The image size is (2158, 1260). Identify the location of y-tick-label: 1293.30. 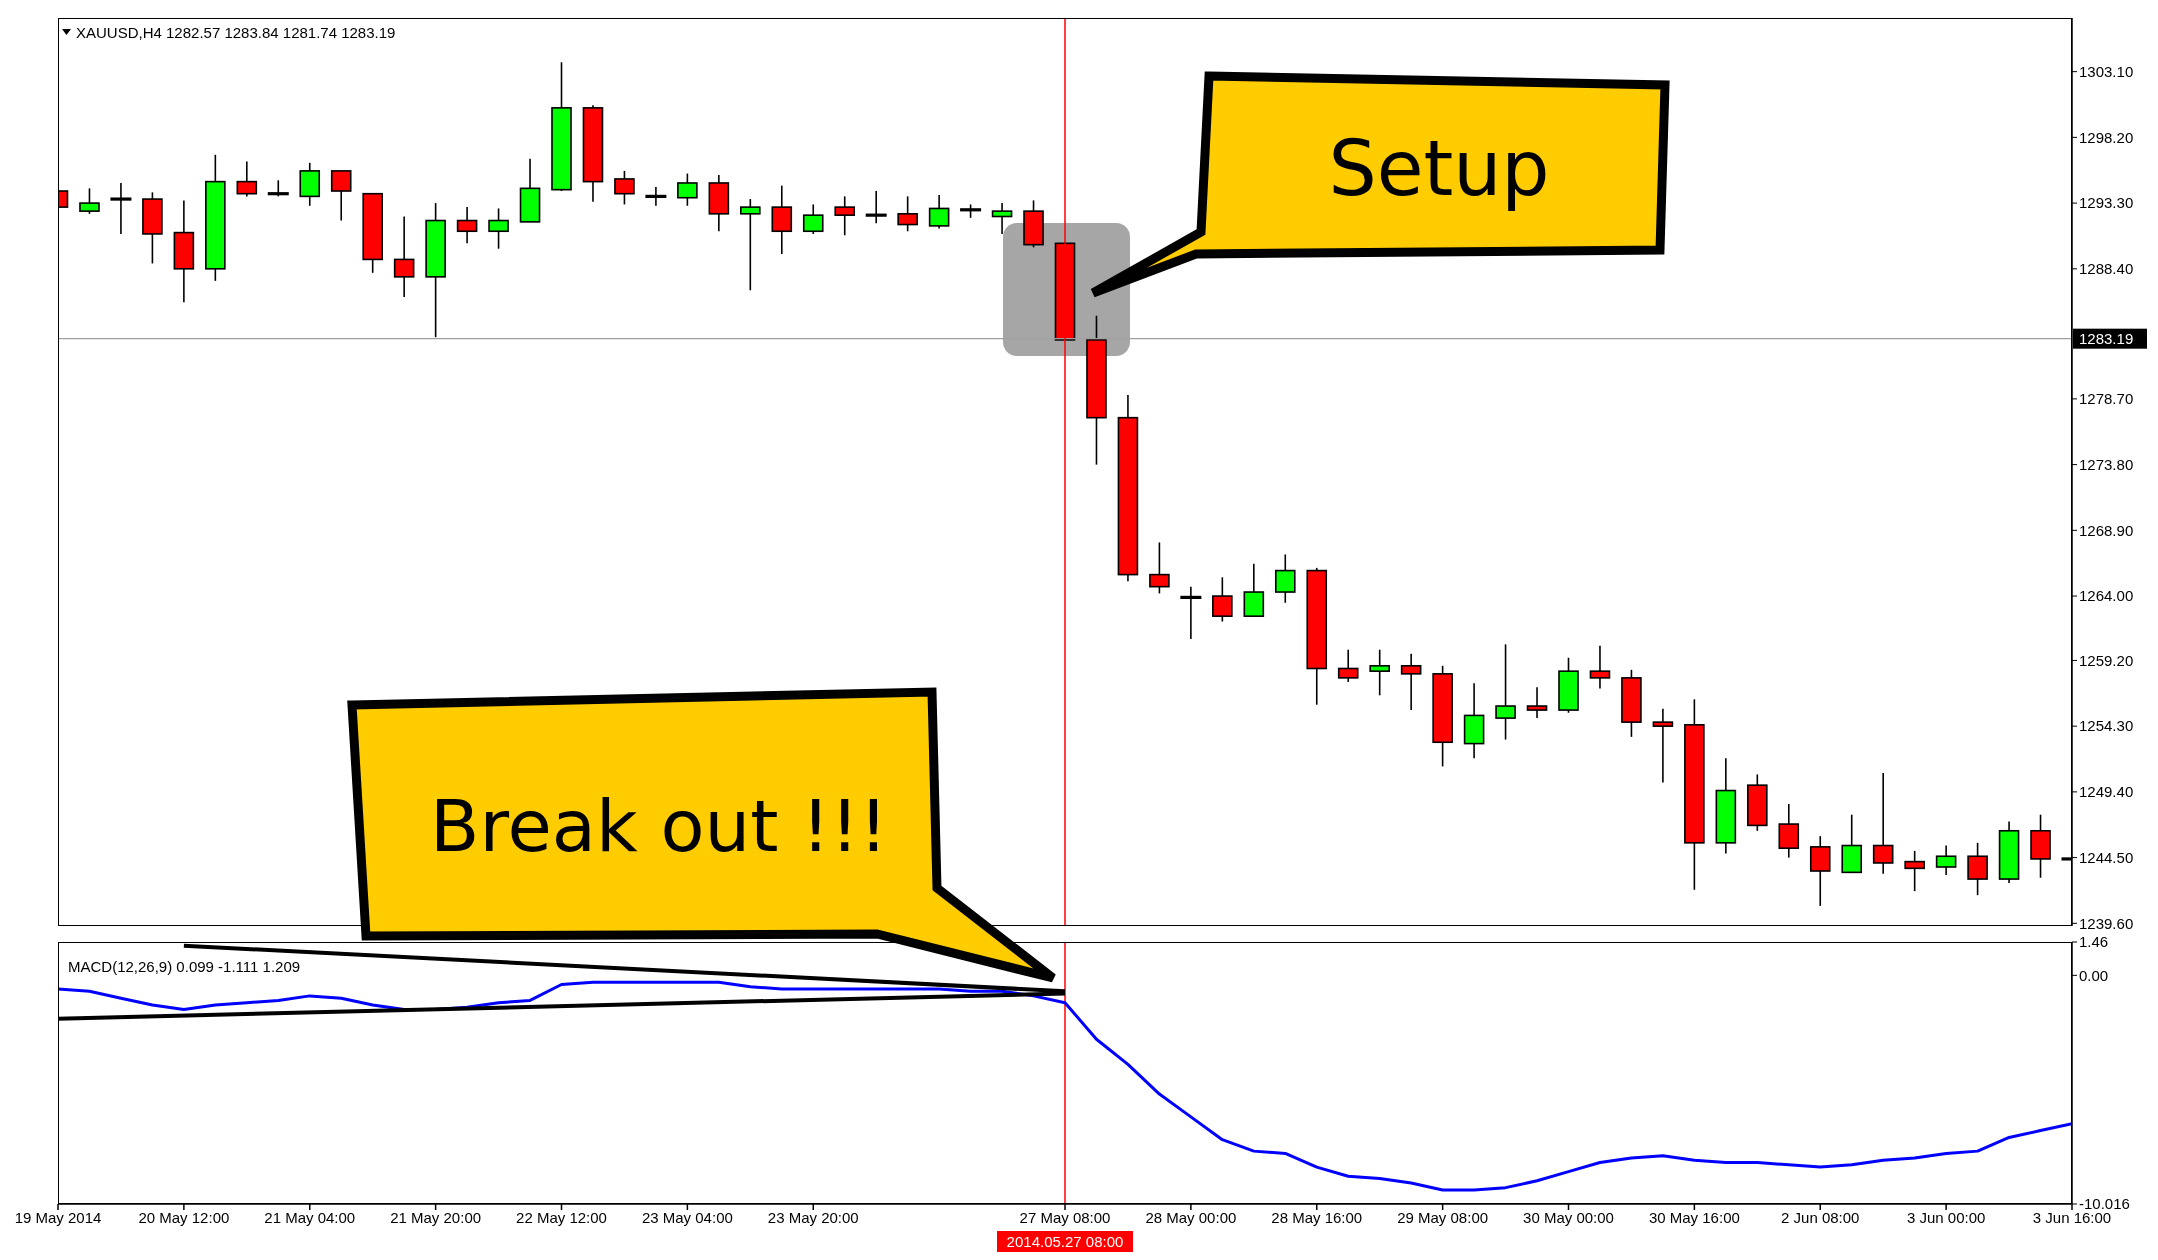
(2106, 203).